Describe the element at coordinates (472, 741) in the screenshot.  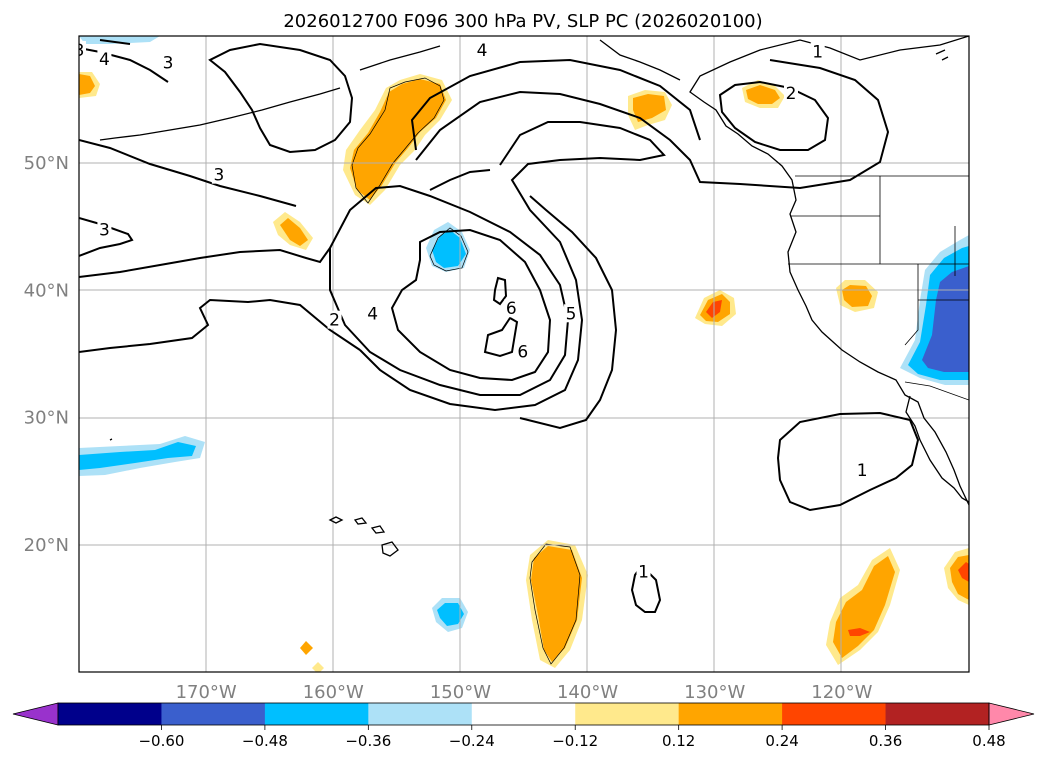
I see `colorbar-tick-label: −0.24` at that location.